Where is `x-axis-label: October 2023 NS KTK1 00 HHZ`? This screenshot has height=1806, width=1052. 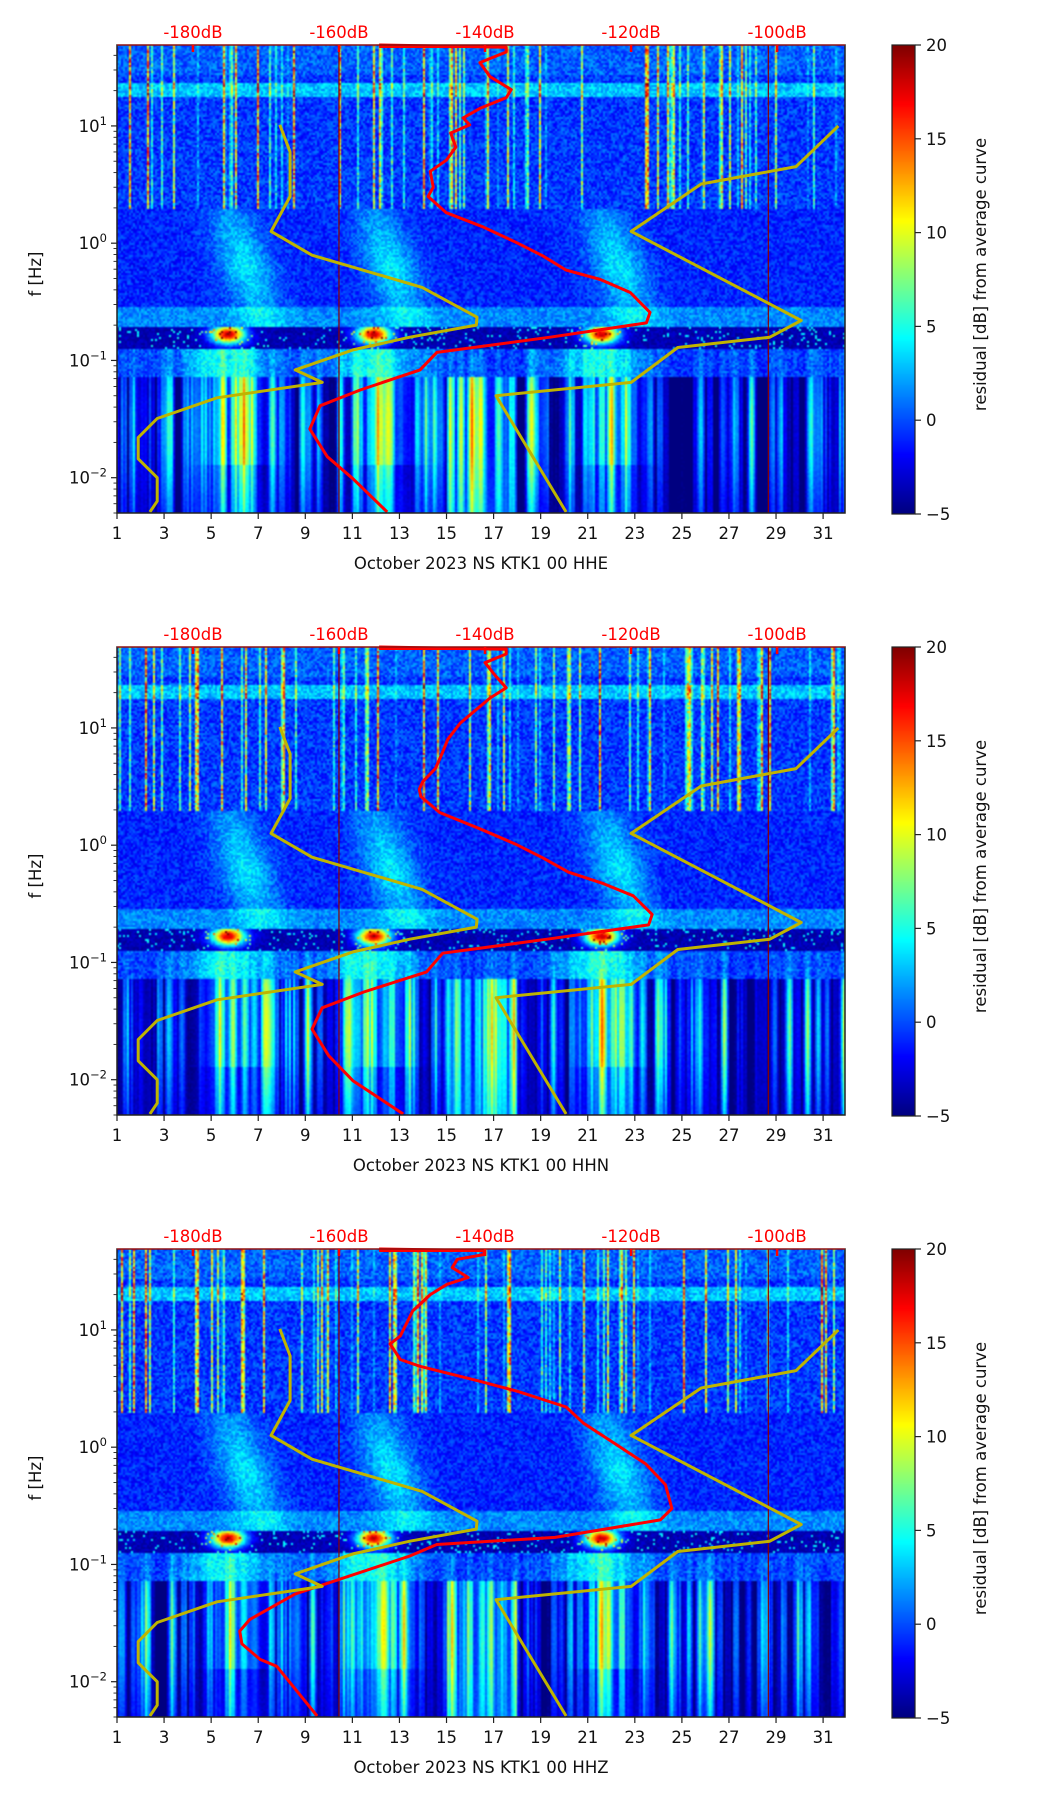 x-axis-label: October 2023 NS KTK1 00 HHZ is located at coordinates (480, 1767).